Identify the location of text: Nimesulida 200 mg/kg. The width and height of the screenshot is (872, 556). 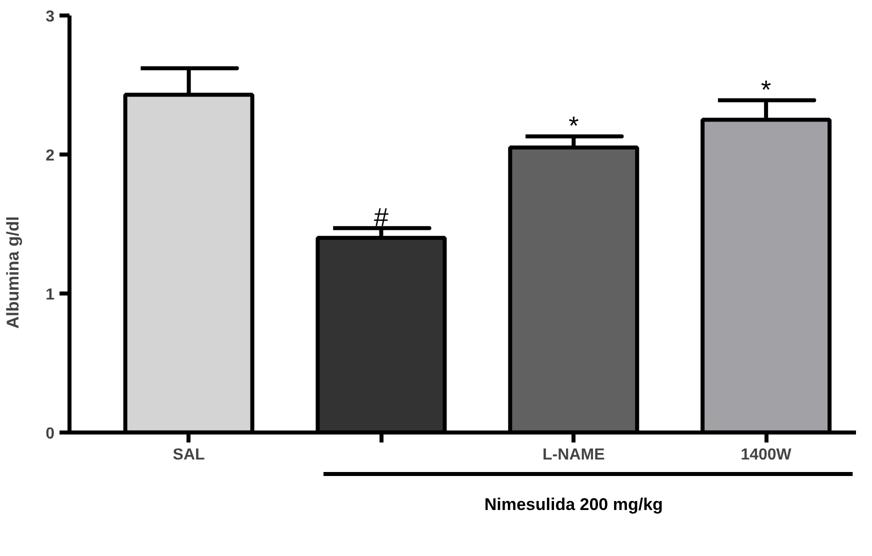
(573, 504).